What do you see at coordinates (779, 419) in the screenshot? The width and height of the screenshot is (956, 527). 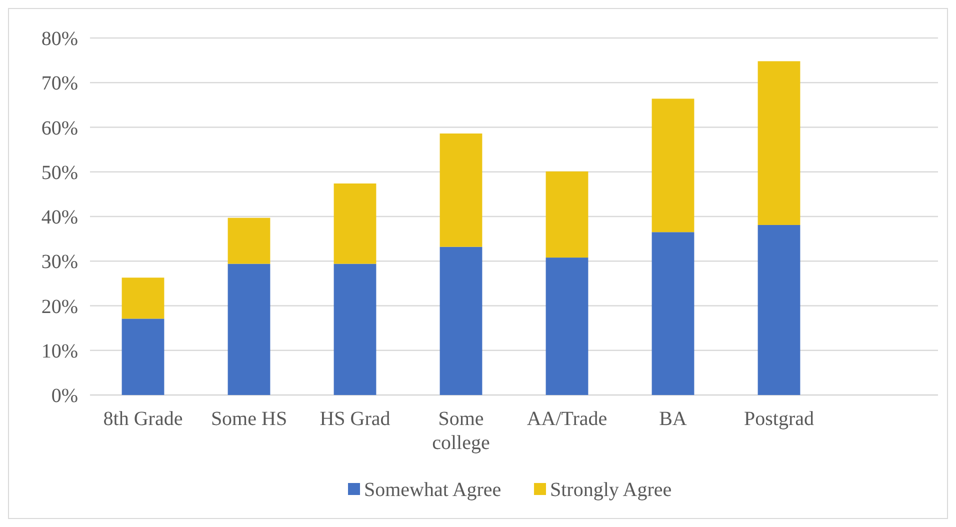 I see `x-tick-label: Postgrad` at bounding box center [779, 419].